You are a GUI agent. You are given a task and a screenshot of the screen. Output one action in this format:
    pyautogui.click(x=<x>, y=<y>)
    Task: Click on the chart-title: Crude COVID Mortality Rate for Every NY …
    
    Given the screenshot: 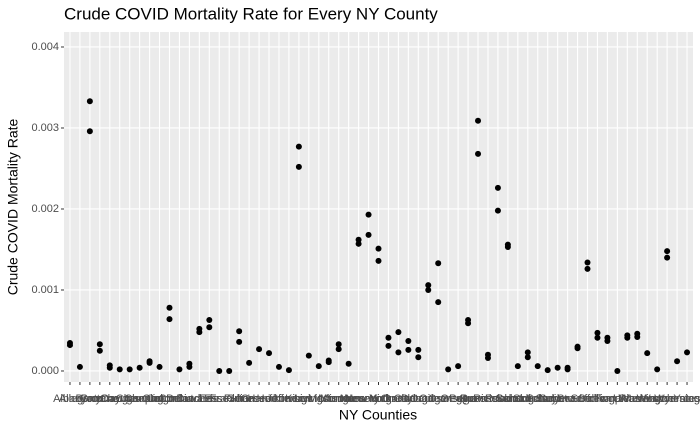 What is the action you would take?
    pyautogui.click(x=251, y=13)
    